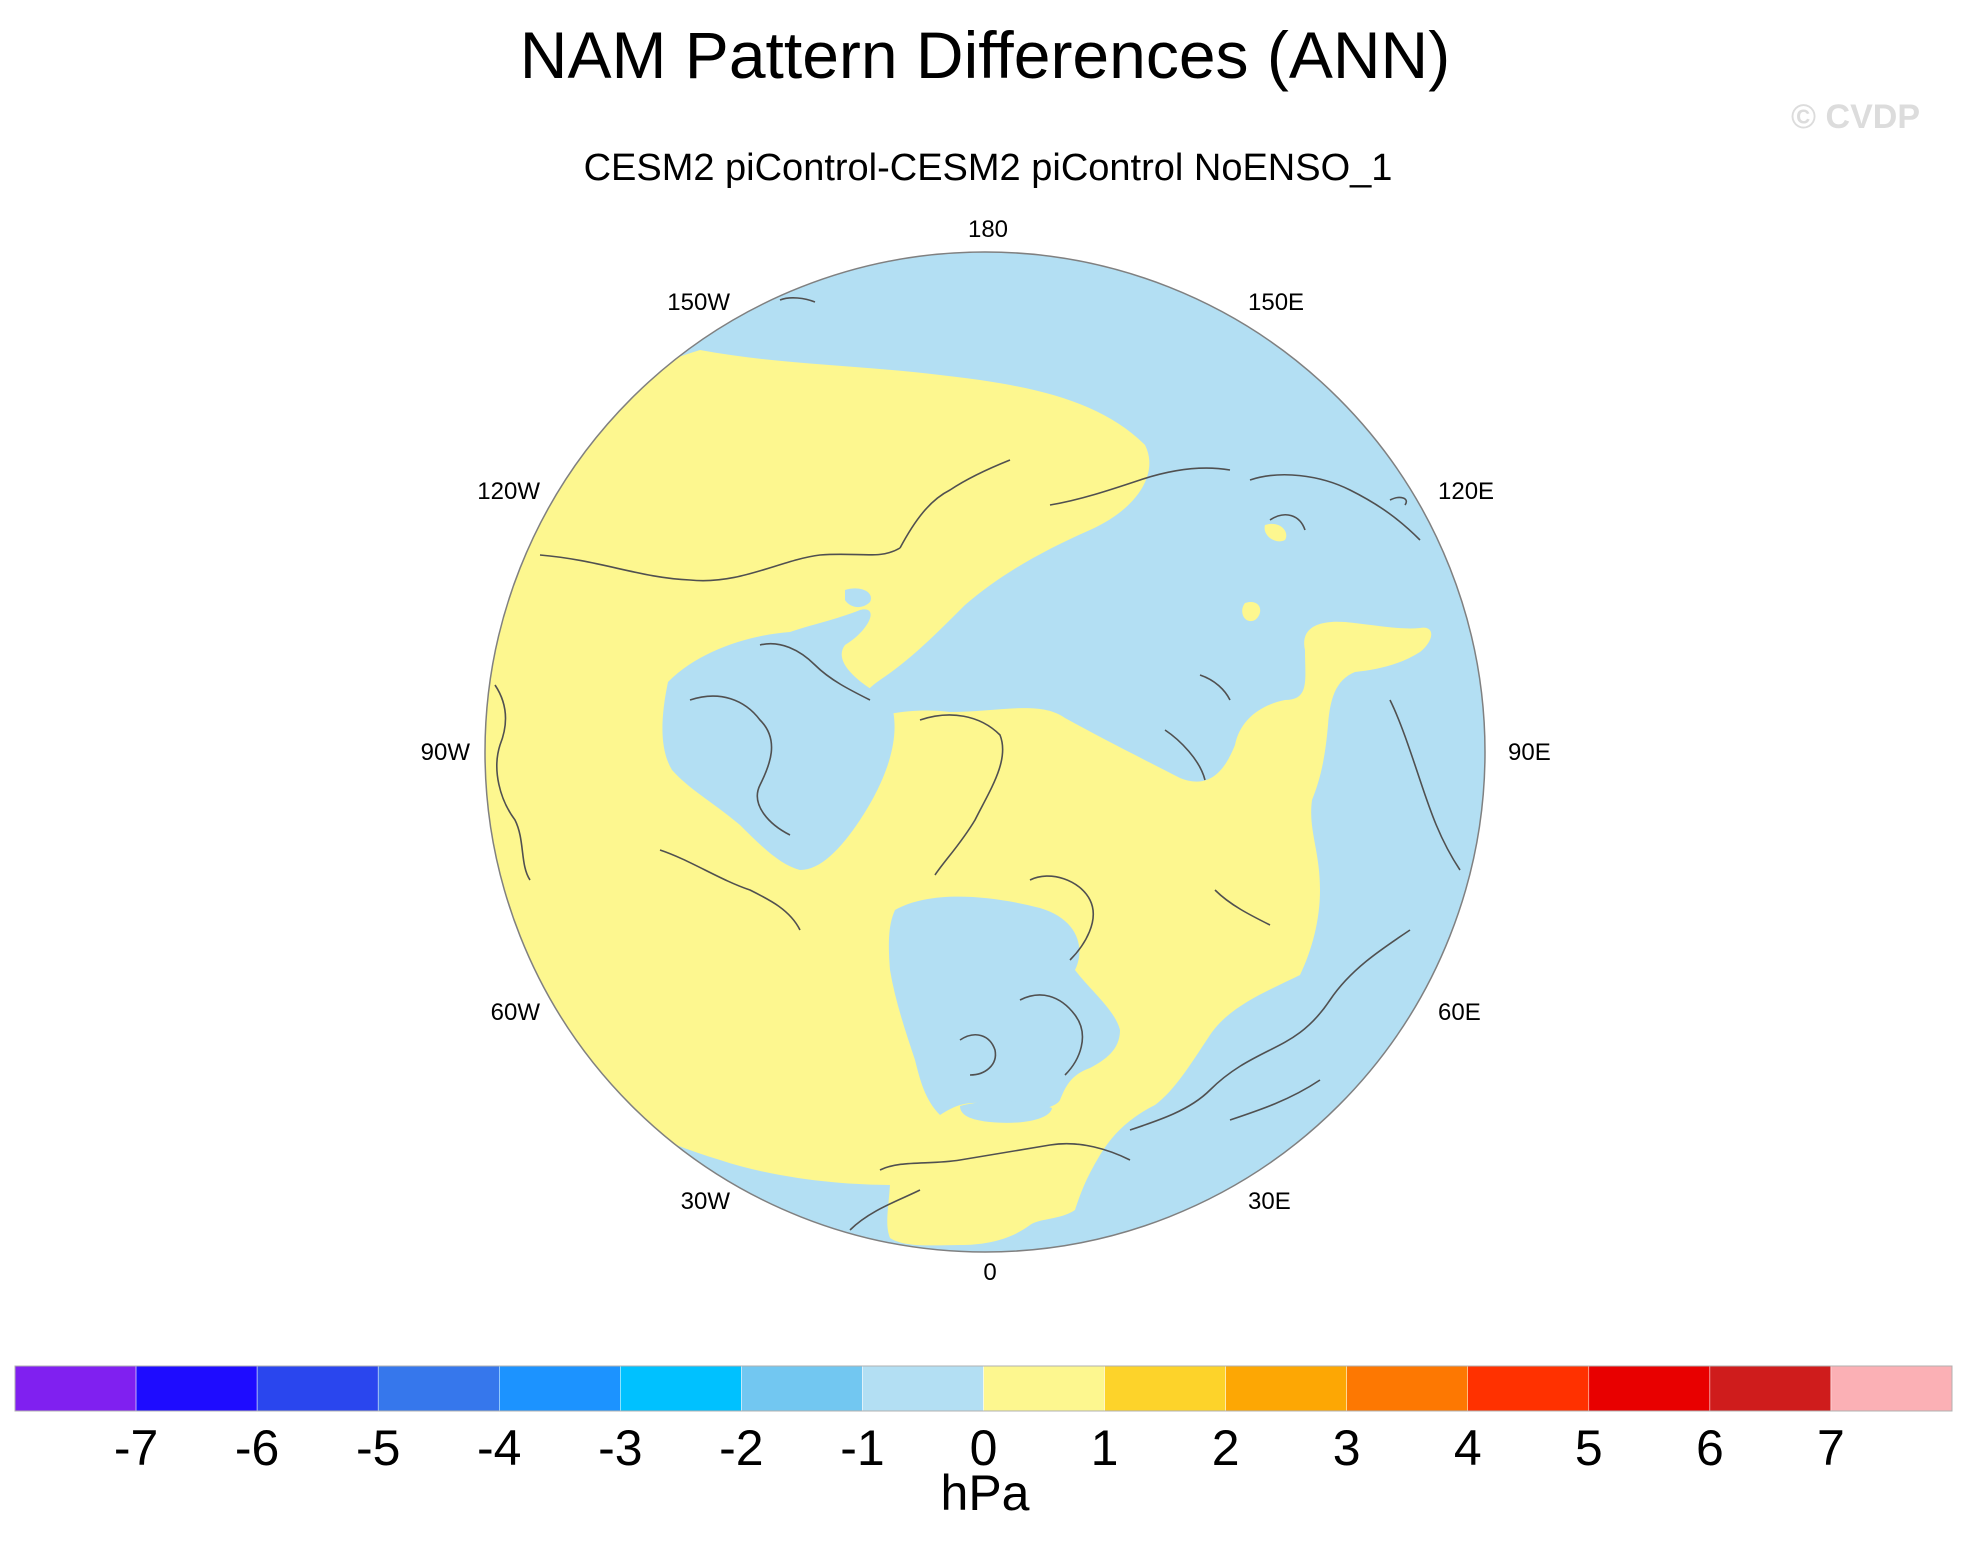  What do you see at coordinates (1529, 752) in the screenshot?
I see `lon-label-90e: 90E` at bounding box center [1529, 752].